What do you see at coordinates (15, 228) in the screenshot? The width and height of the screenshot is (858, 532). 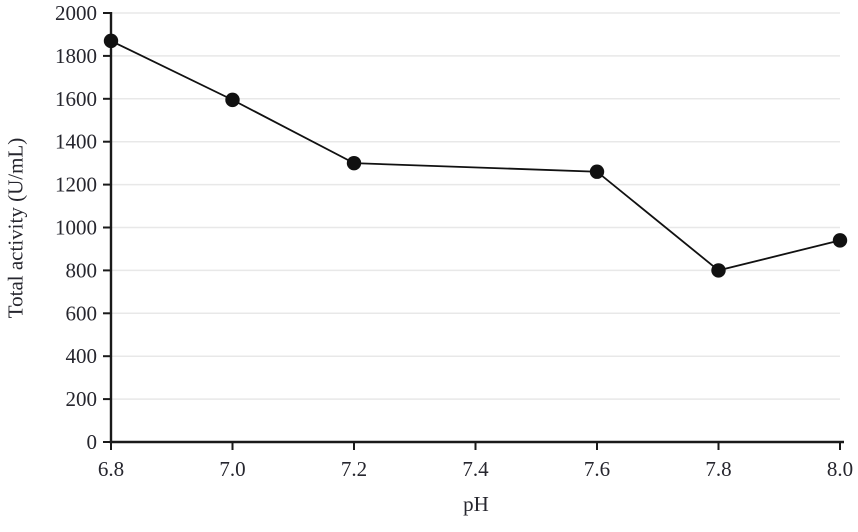 I see `y-axis-title: Total activity (U/mL)` at bounding box center [15, 228].